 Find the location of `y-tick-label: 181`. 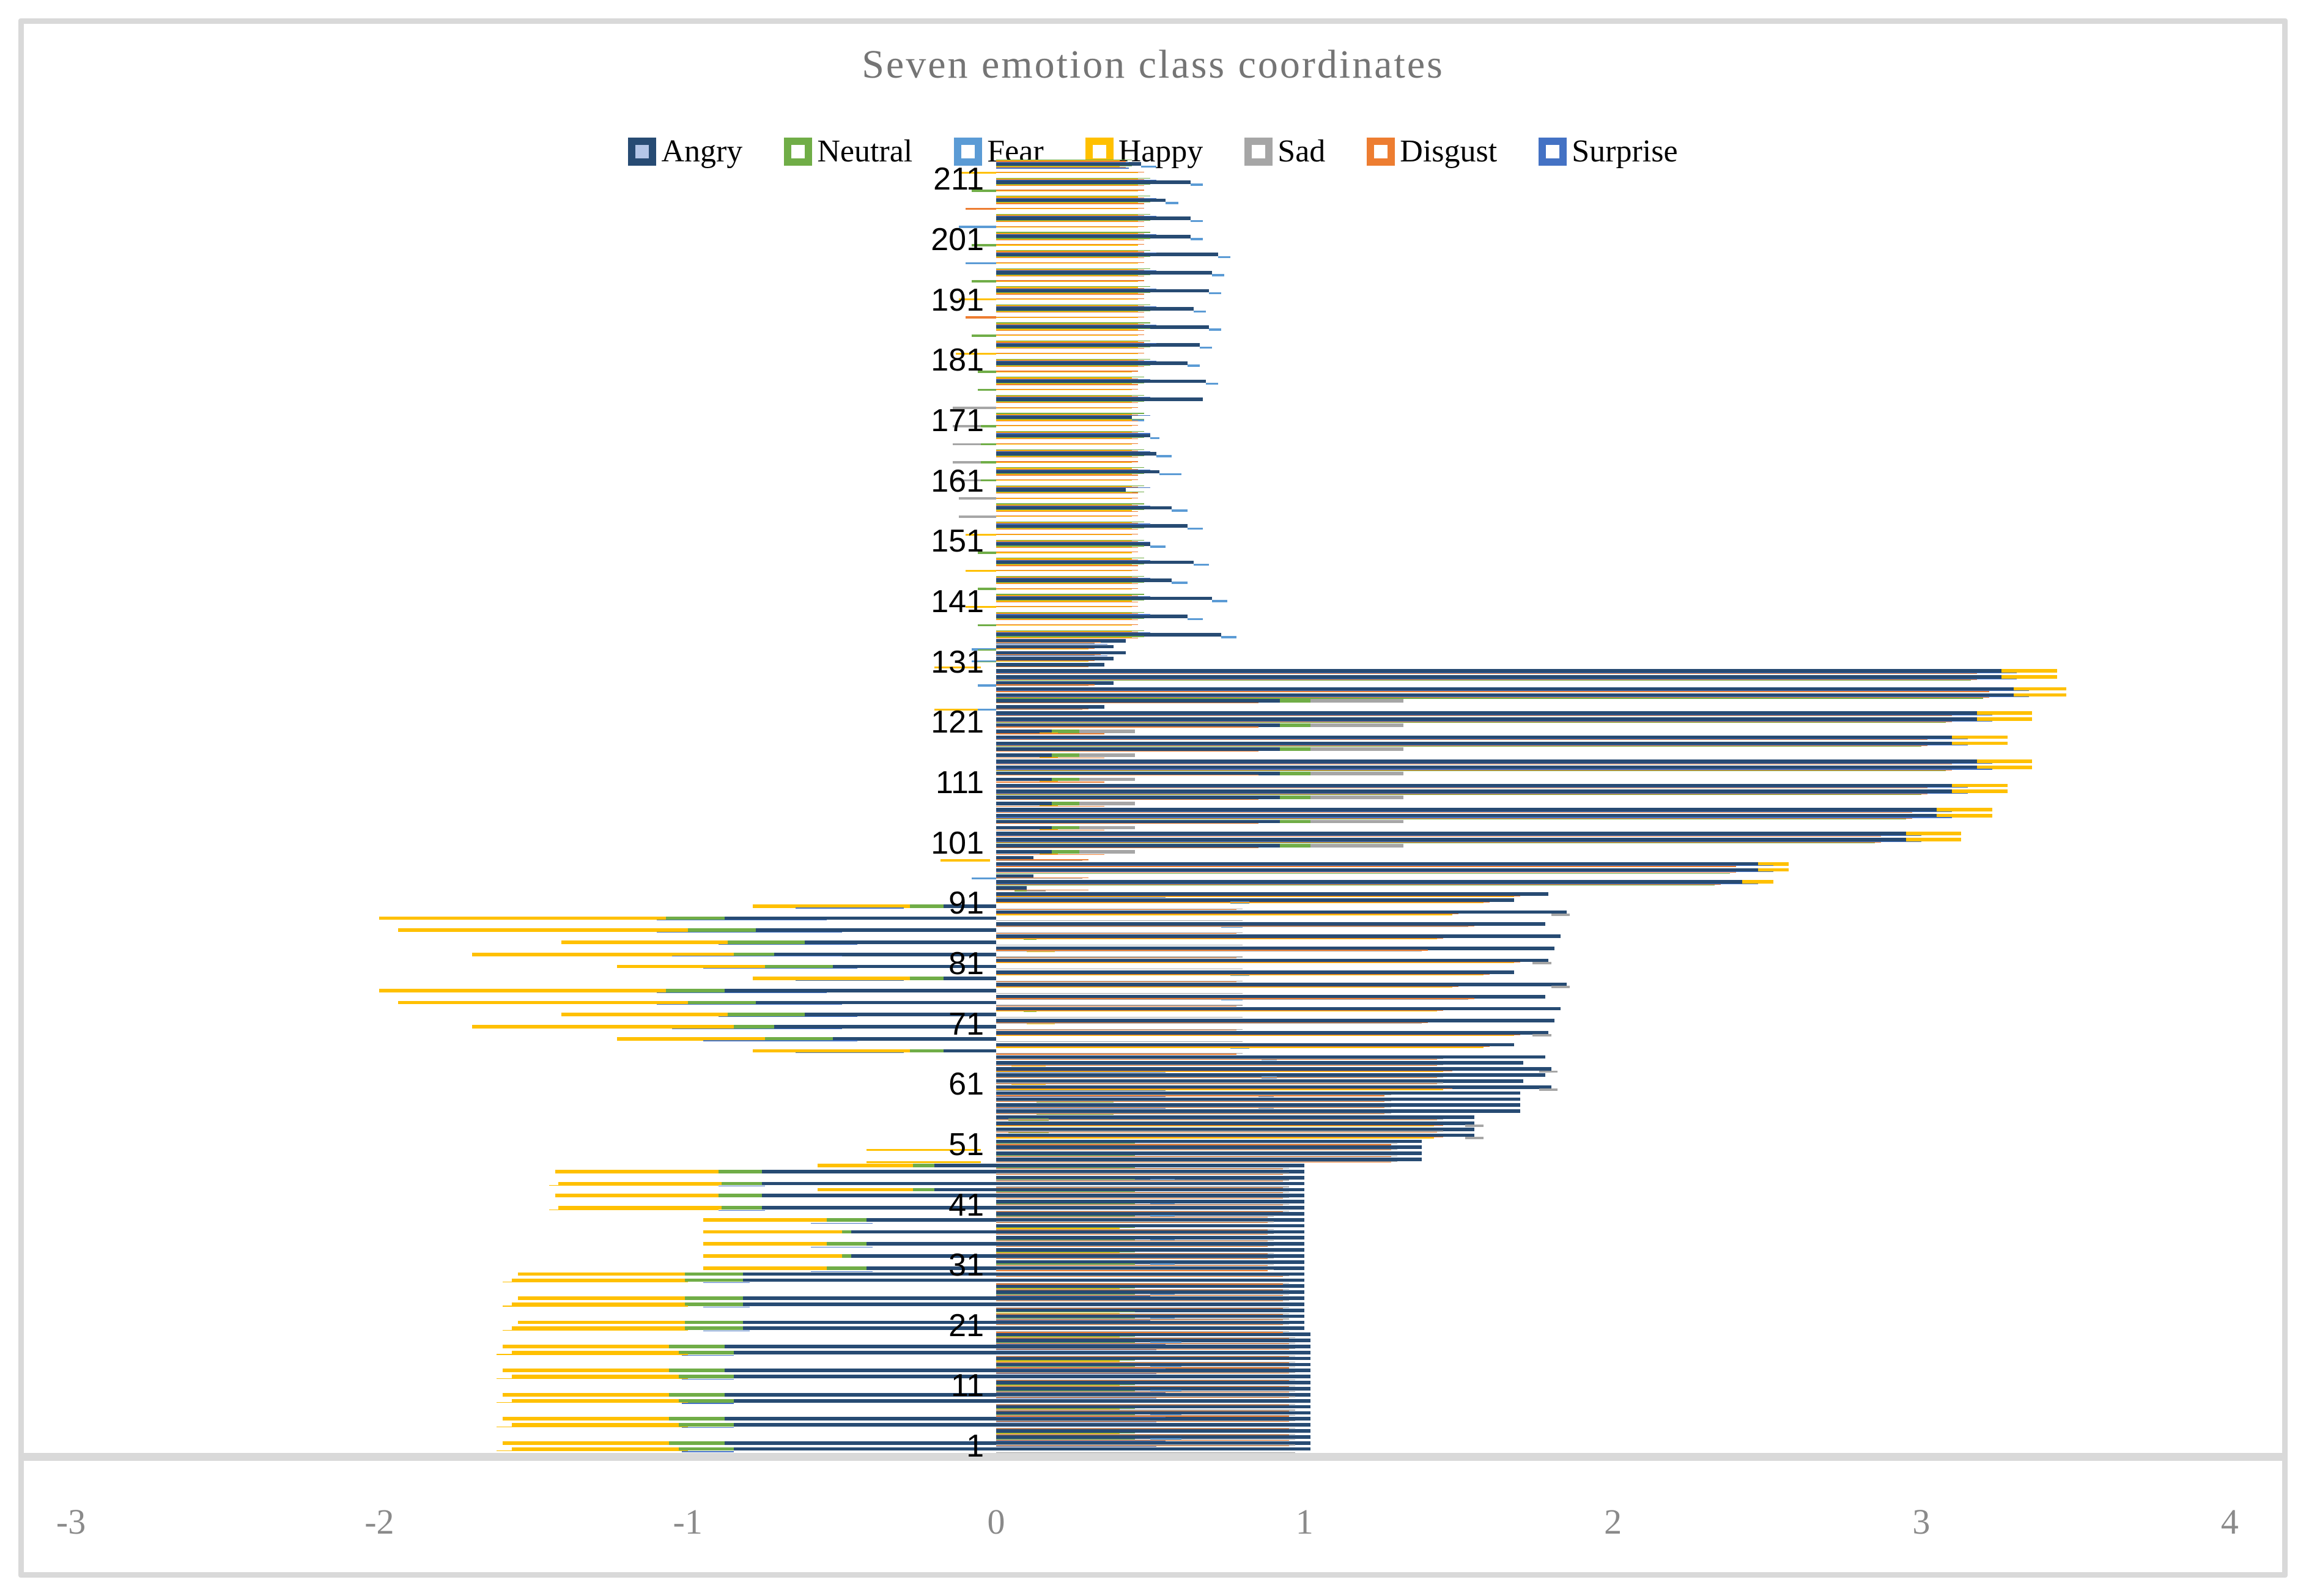

y-tick-label: 181 is located at coordinates (957, 360).